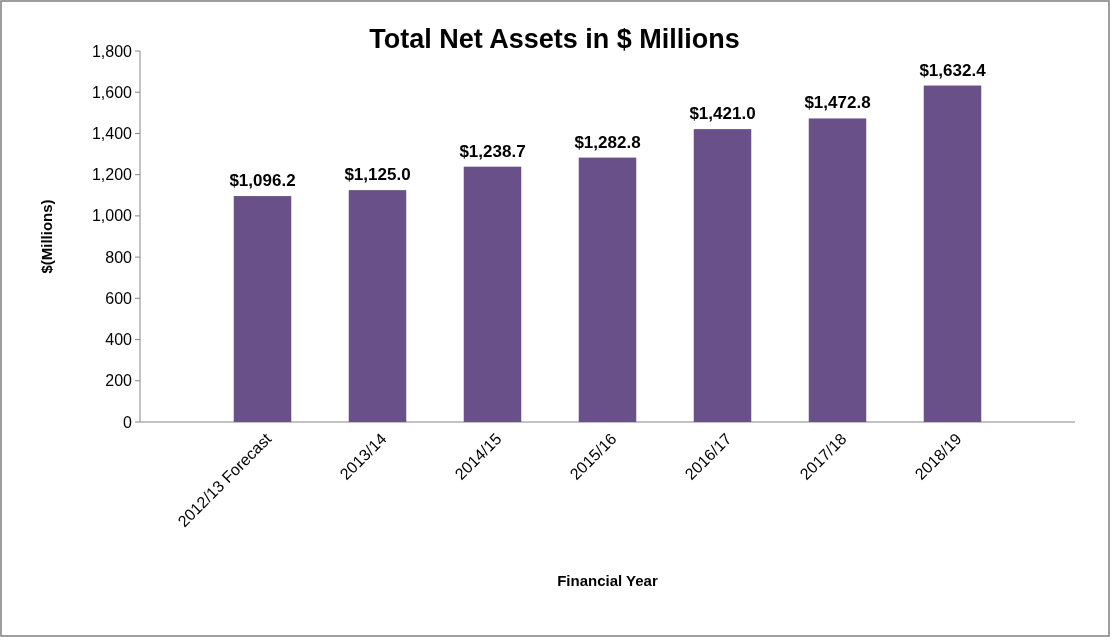 The image size is (1117, 644). What do you see at coordinates (112, 216) in the screenshot?
I see `y-tick-label: 1,000` at bounding box center [112, 216].